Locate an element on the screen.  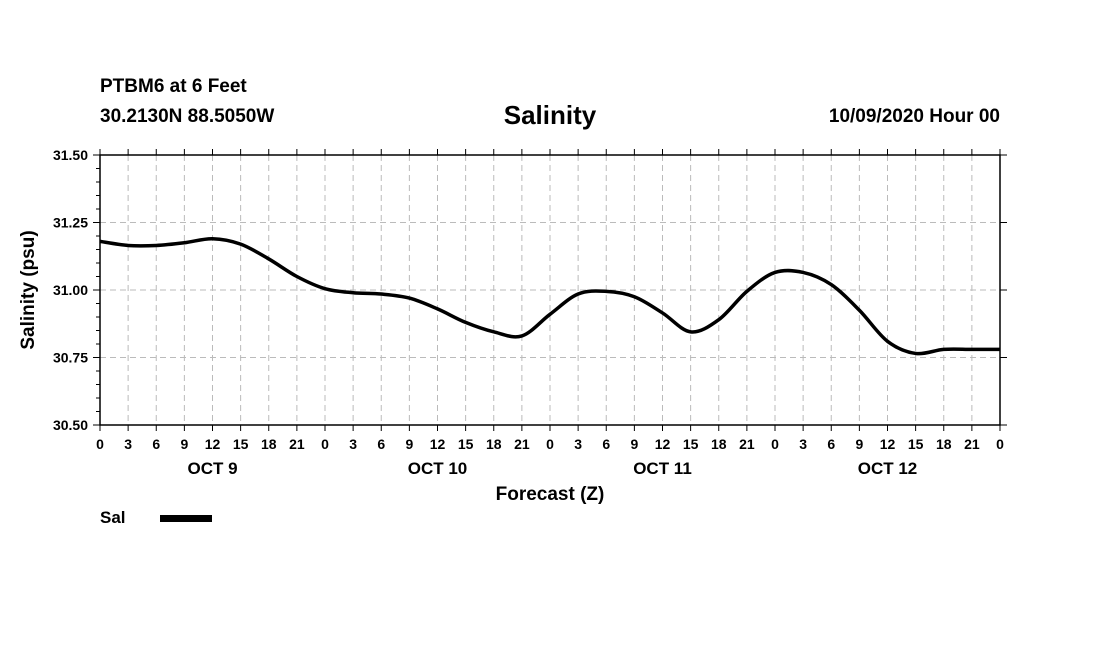
y-tick-label: 30.50 is located at coordinates (70, 425).